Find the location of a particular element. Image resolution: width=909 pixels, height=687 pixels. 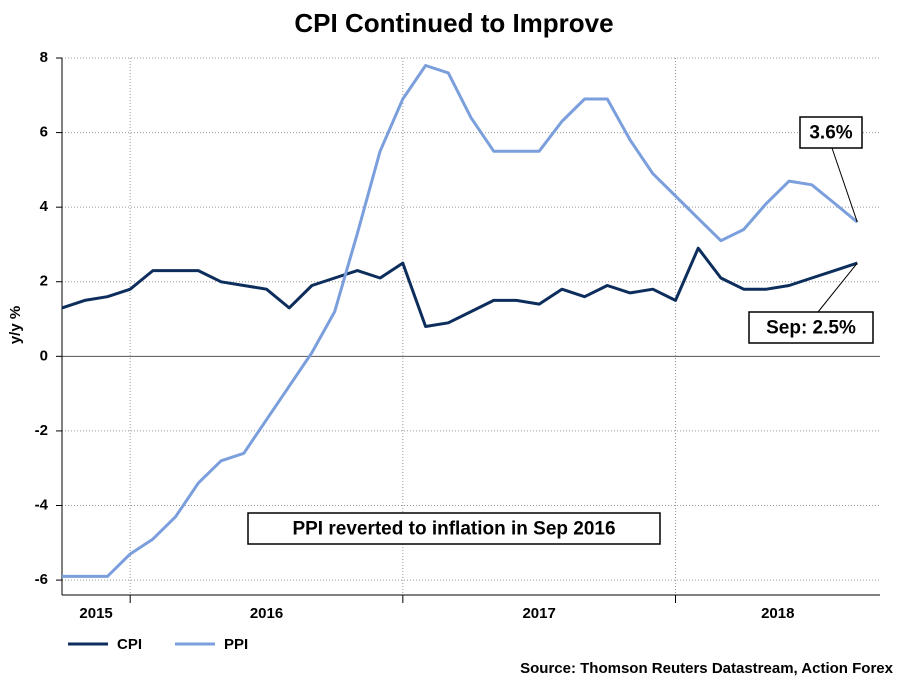

annotation: 3.6% is located at coordinates (830, 133).